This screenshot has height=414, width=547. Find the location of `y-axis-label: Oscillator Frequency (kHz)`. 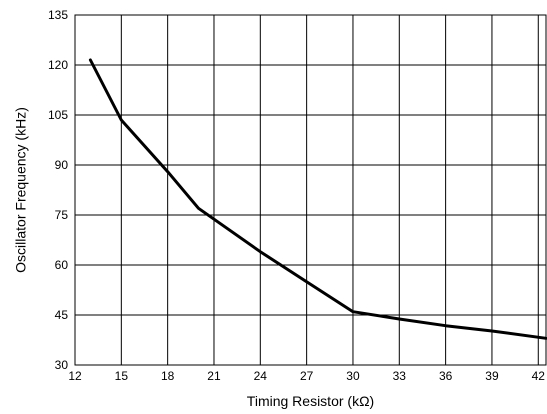

y-axis-label: Oscillator Frequency (kHz) is located at coordinates (21, 190).